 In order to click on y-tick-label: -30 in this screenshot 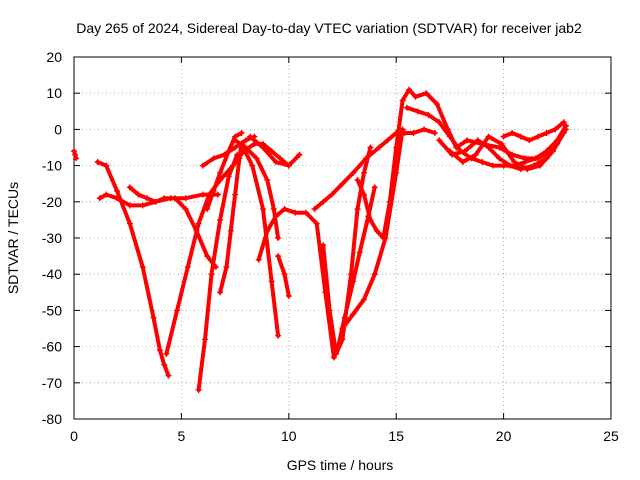, I will do `click(52, 238)`.